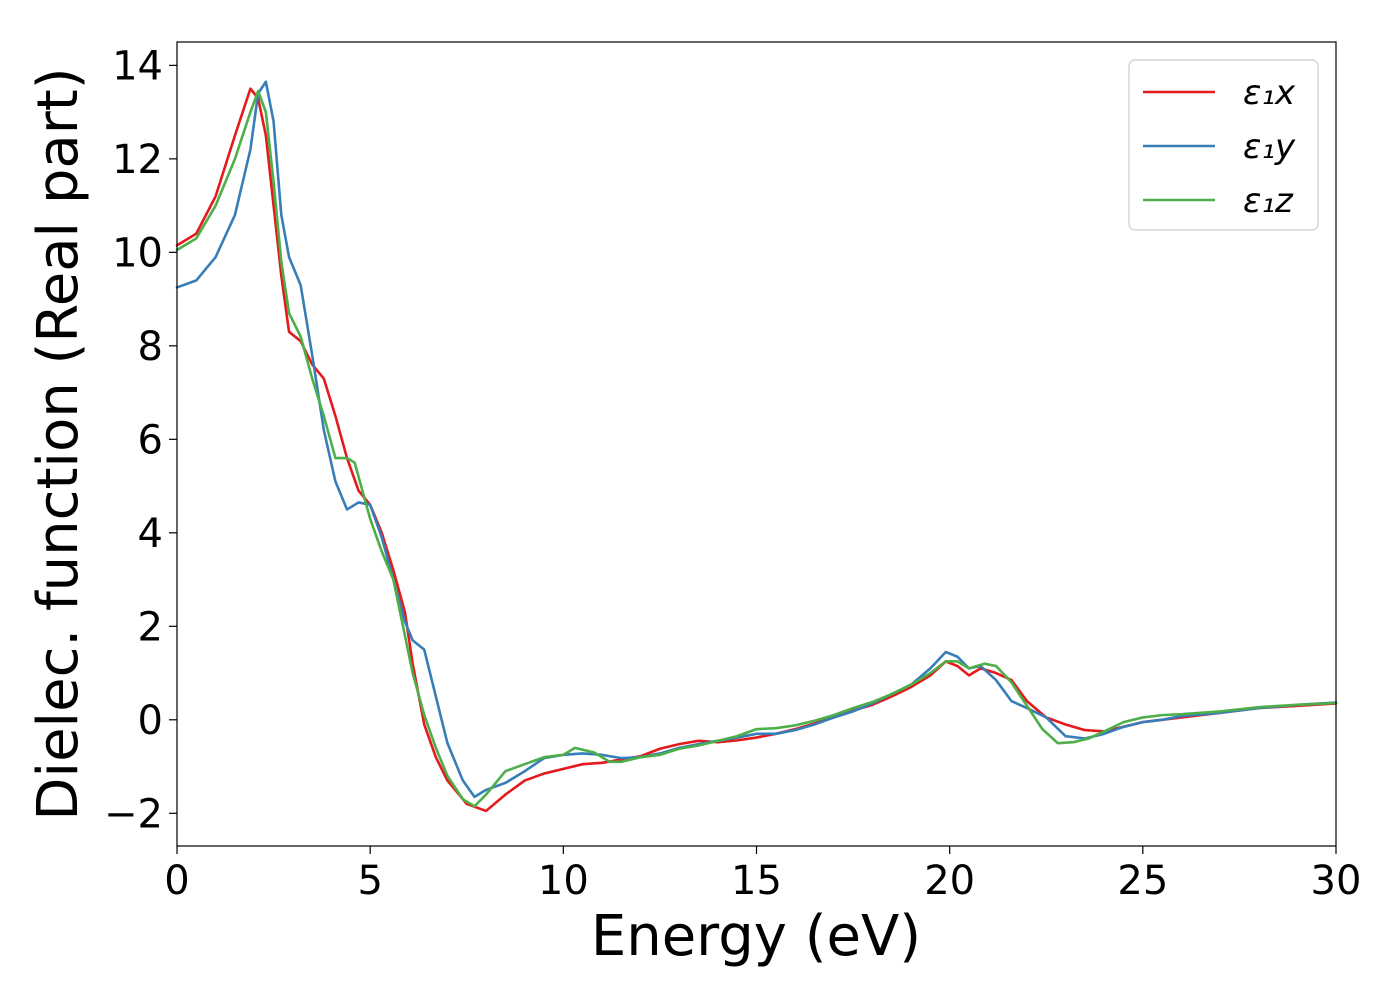 Image resolution: width=1400 pixels, height=1000 pixels. Describe the element at coordinates (1268, 201) in the screenshot. I see `legend-label-2: ε₁z` at that location.